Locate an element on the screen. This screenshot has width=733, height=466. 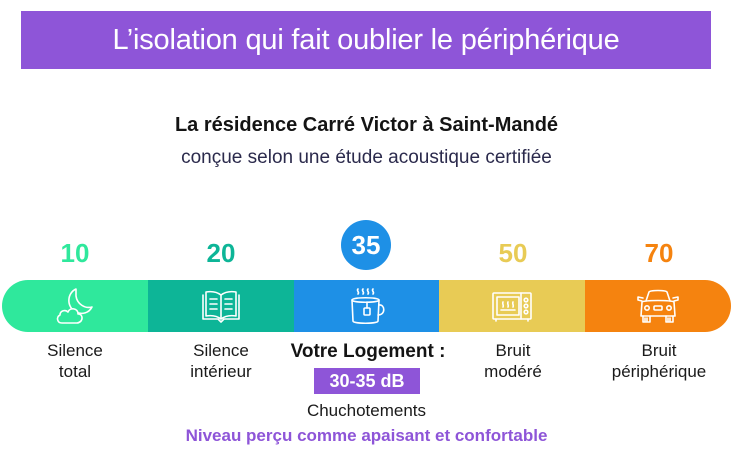
scale-segment-bruit-peripherique is located at coordinates (658, 306).